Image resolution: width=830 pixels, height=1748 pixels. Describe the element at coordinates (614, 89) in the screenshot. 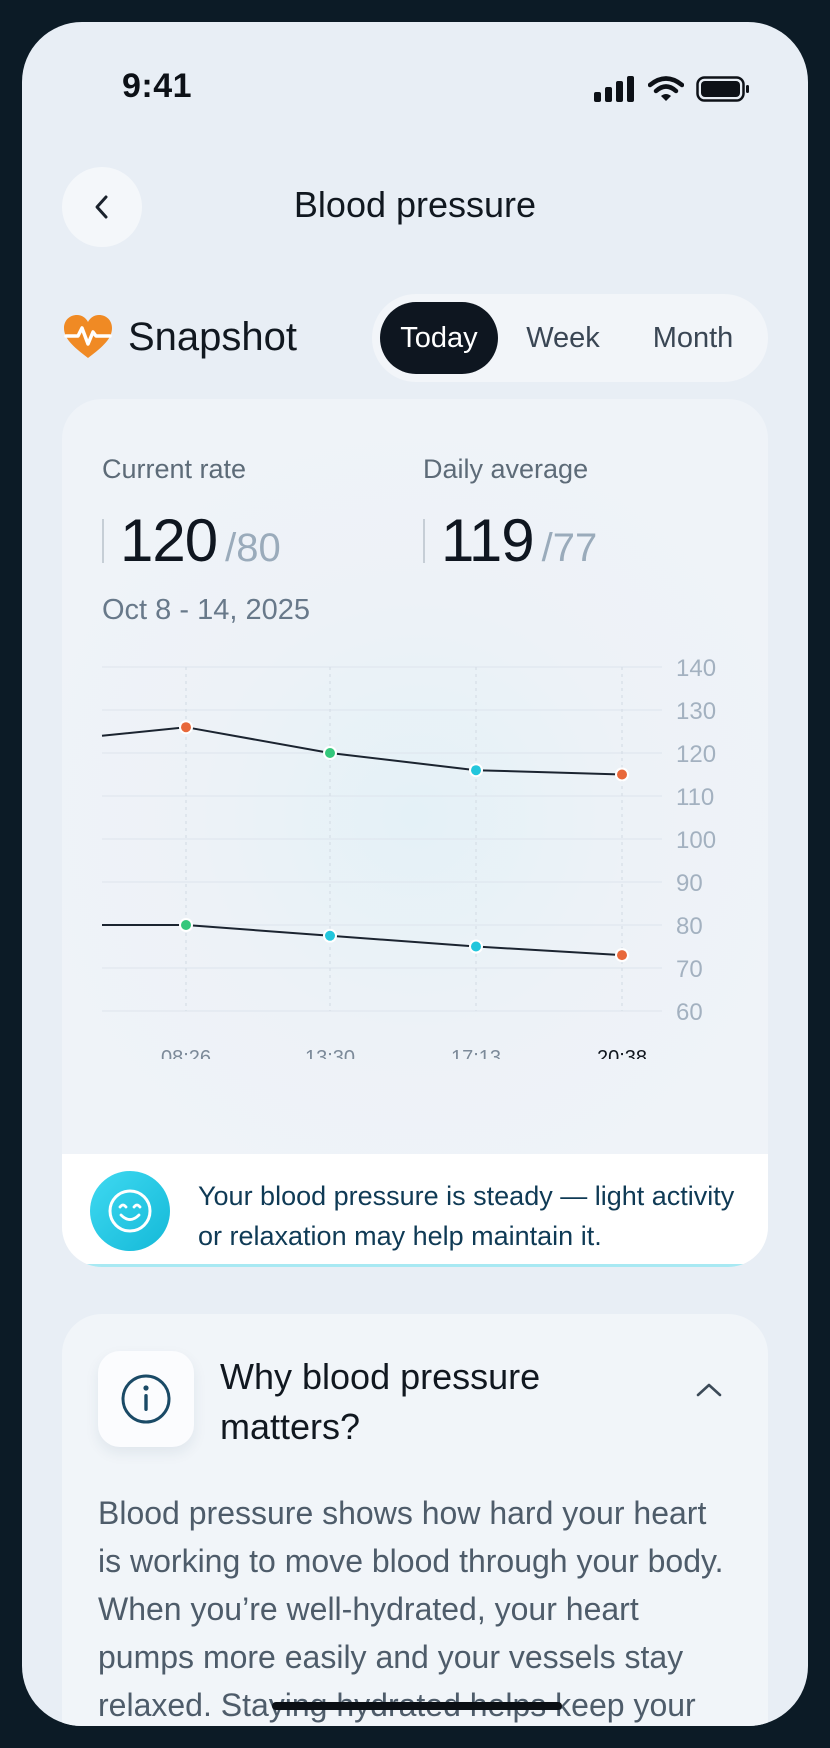

I see `signal-icon` at that location.